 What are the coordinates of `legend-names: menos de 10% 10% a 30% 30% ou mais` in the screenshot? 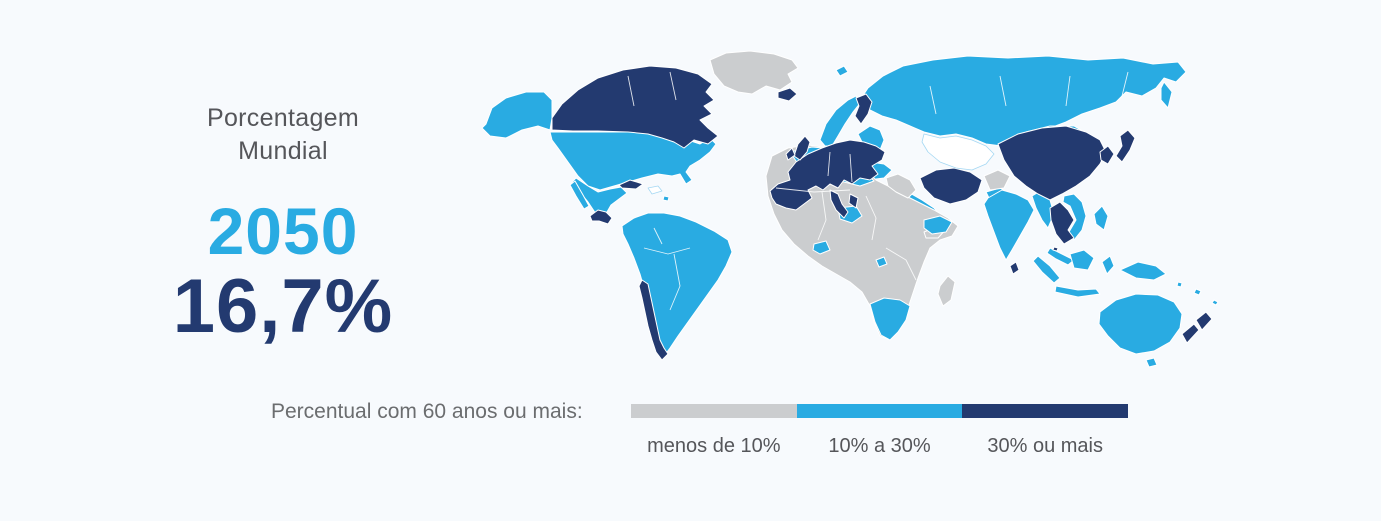 It's located at (879, 446).